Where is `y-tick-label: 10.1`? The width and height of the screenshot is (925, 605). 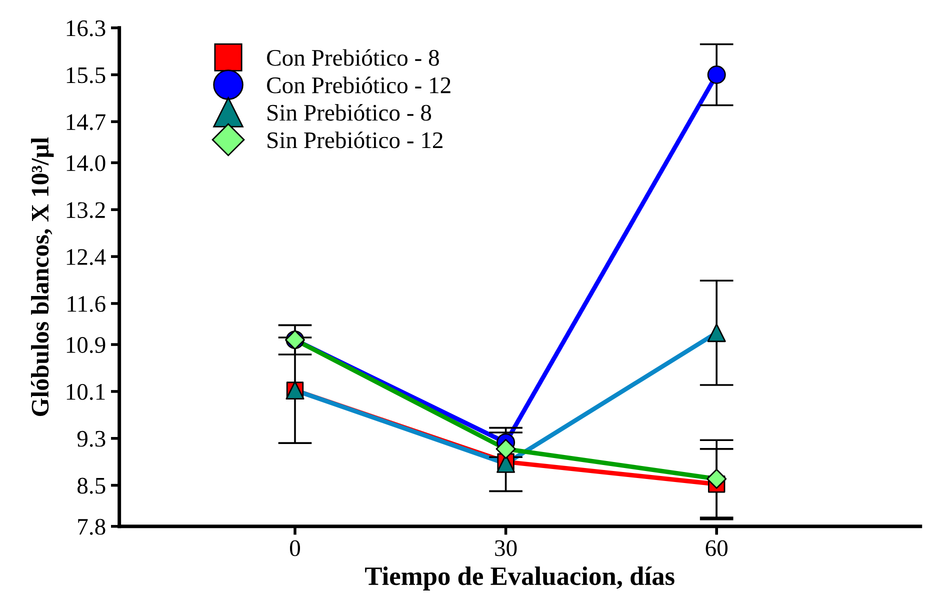 y-tick-label: 10.1 is located at coordinates (85, 392).